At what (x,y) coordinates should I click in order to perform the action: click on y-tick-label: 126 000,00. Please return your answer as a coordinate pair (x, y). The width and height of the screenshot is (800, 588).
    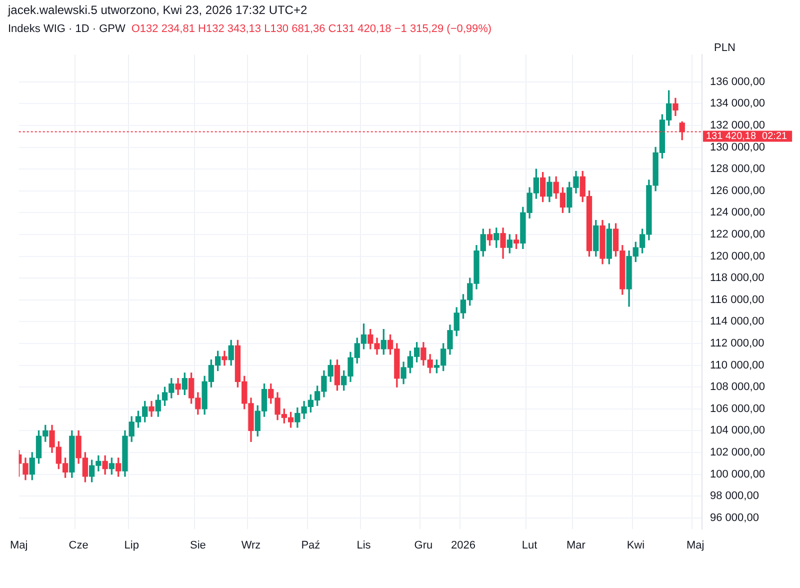
    Looking at the image, I should click on (738, 190).